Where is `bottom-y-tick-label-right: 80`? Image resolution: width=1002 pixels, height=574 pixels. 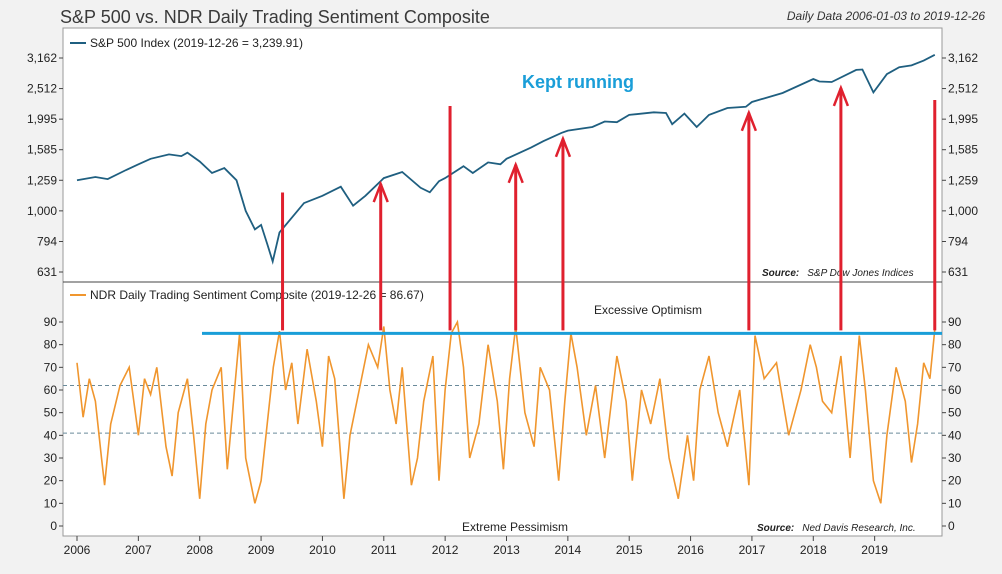 bottom-y-tick-label-right: 80 is located at coordinates (955, 345).